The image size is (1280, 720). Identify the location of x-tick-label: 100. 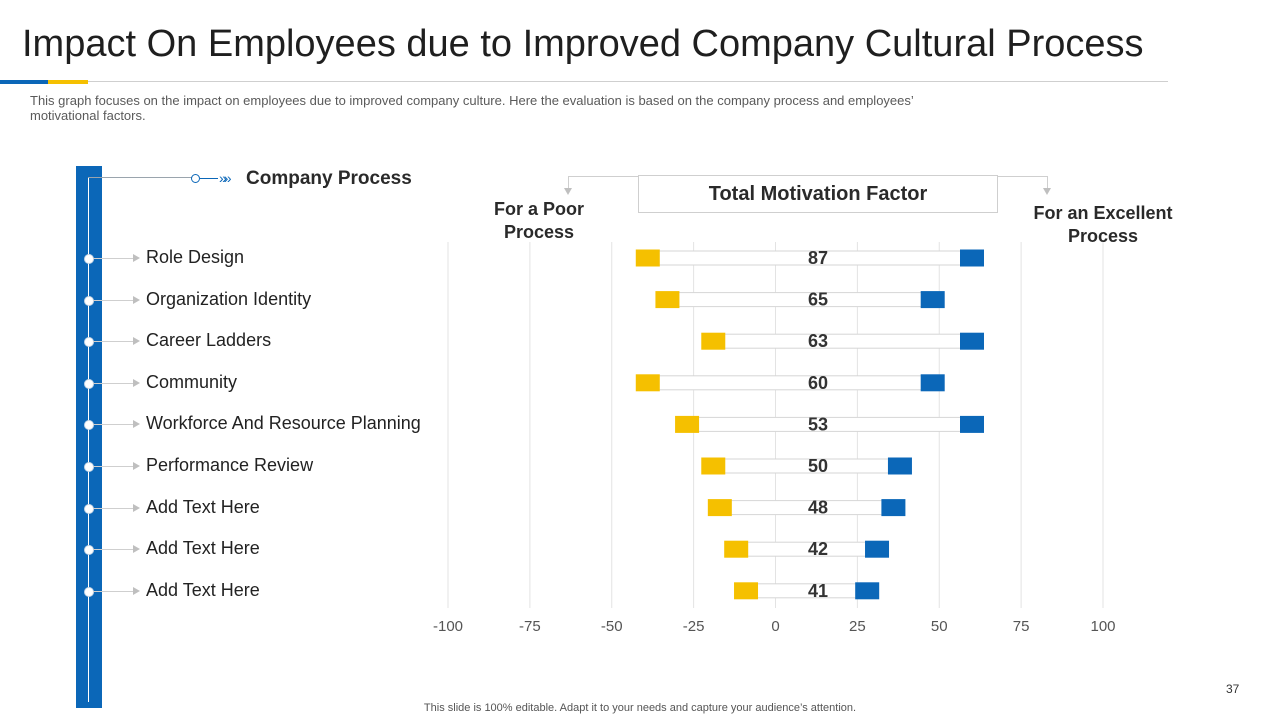
(1102, 626).